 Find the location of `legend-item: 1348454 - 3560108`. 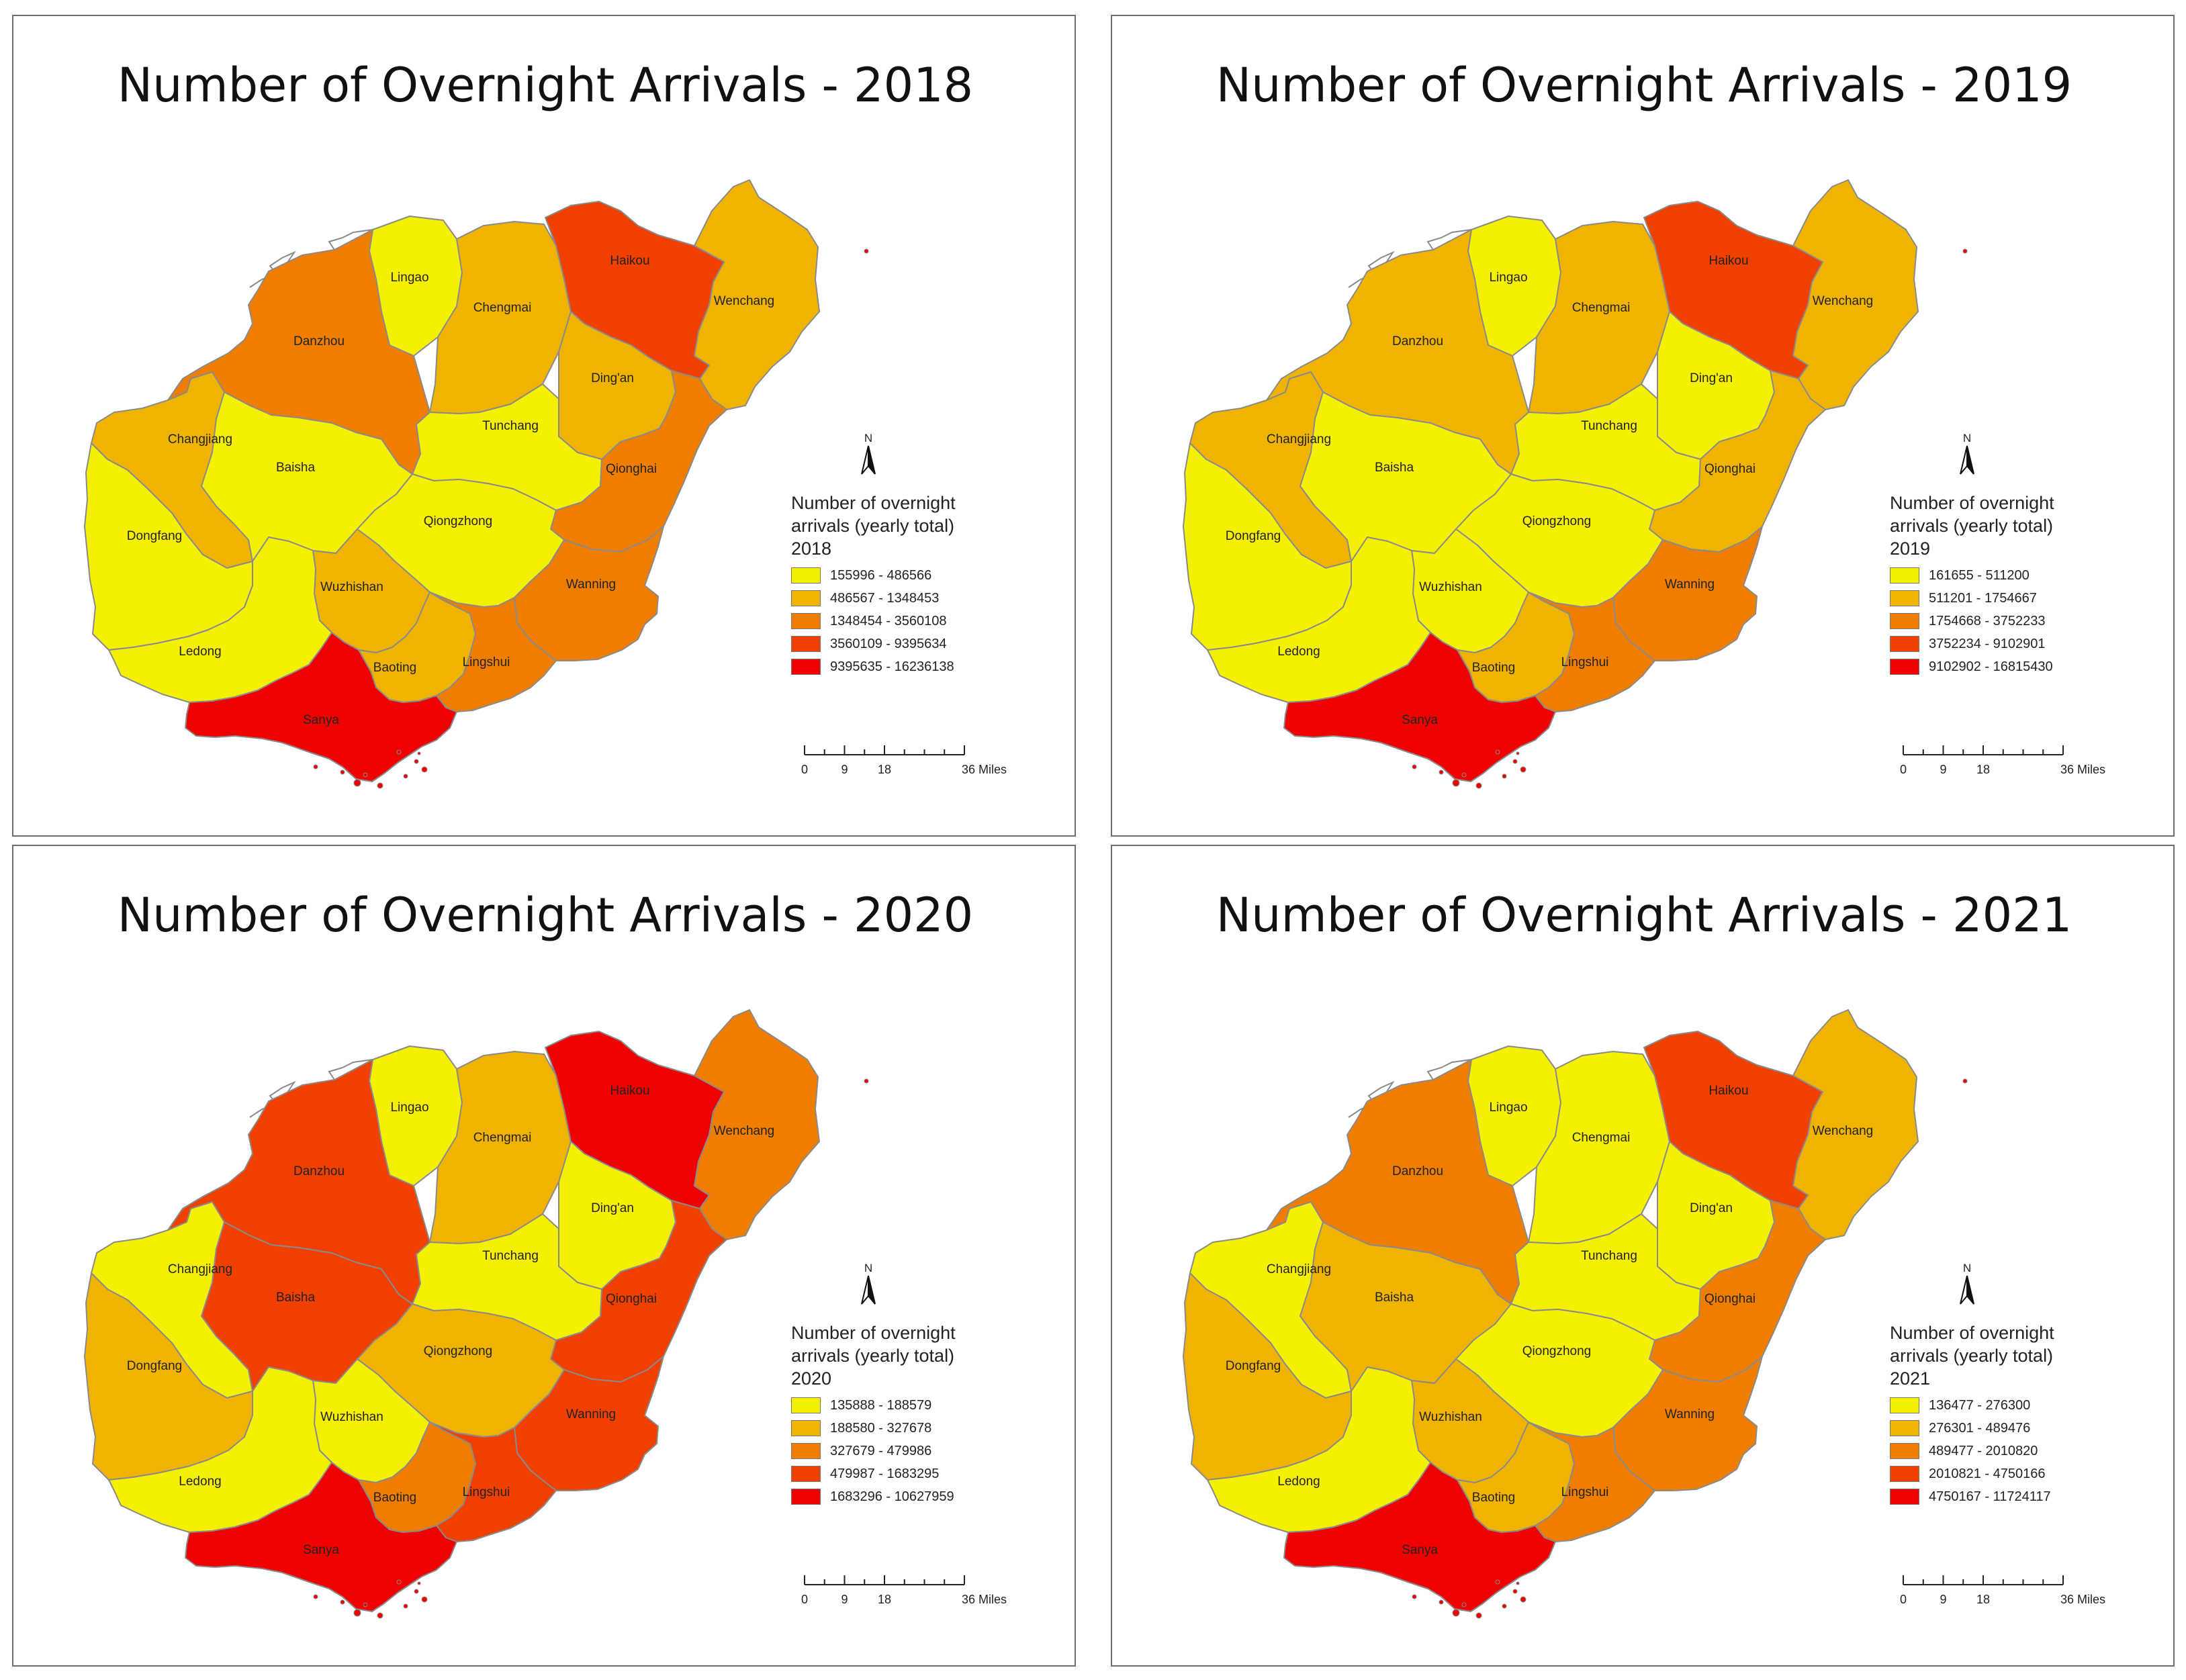

legend-item: 1348454 - 3560108 is located at coordinates (873, 622).